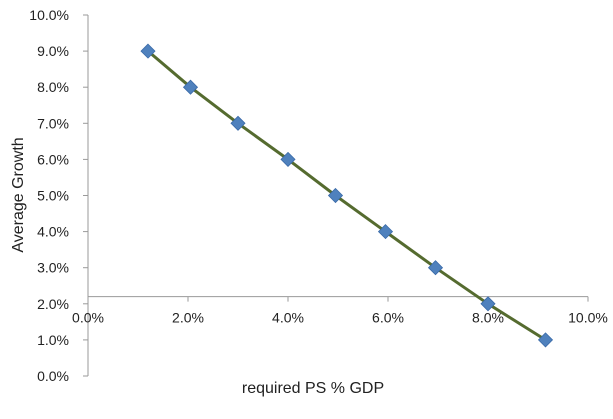 The image size is (613, 419). I want to click on x-tick-label: 8.0%, so click(488, 318).